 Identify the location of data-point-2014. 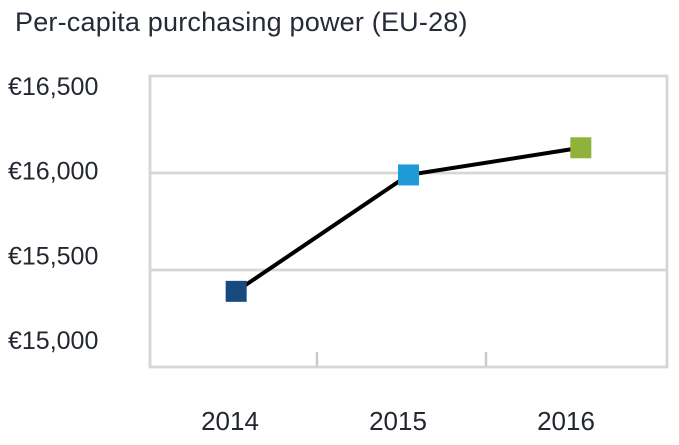
(236, 291).